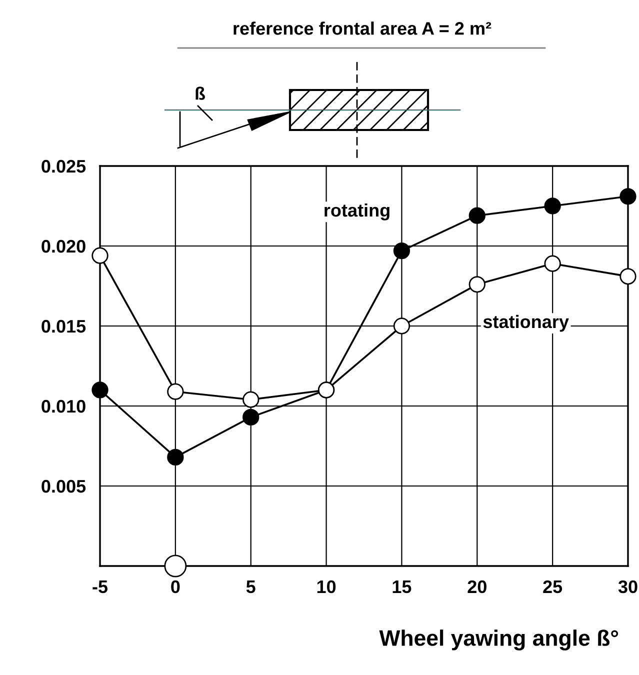 The image size is (639, 675). What do you see at coordinates (64, 166) in the screenshot?
I see `y-tick-label: 0.025` at bounding box center [64, 166].